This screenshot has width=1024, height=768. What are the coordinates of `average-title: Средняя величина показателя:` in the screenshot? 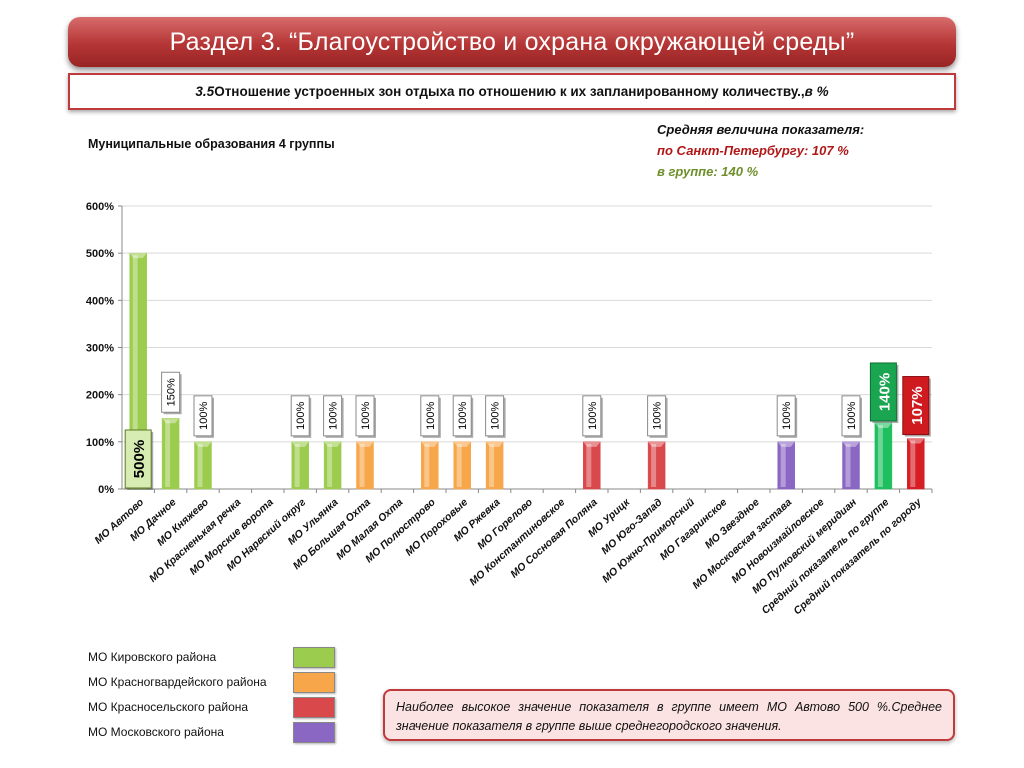 It's located at (761, 129).